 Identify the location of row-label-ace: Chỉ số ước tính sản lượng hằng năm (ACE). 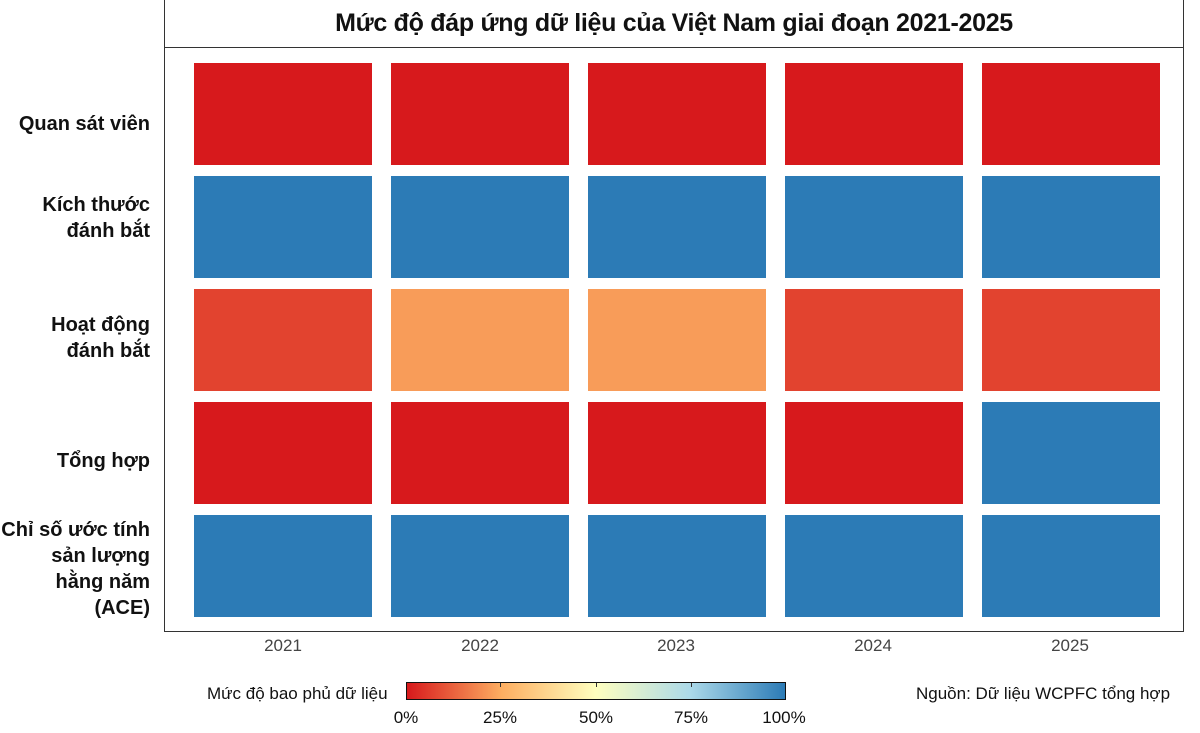
(75, 569).